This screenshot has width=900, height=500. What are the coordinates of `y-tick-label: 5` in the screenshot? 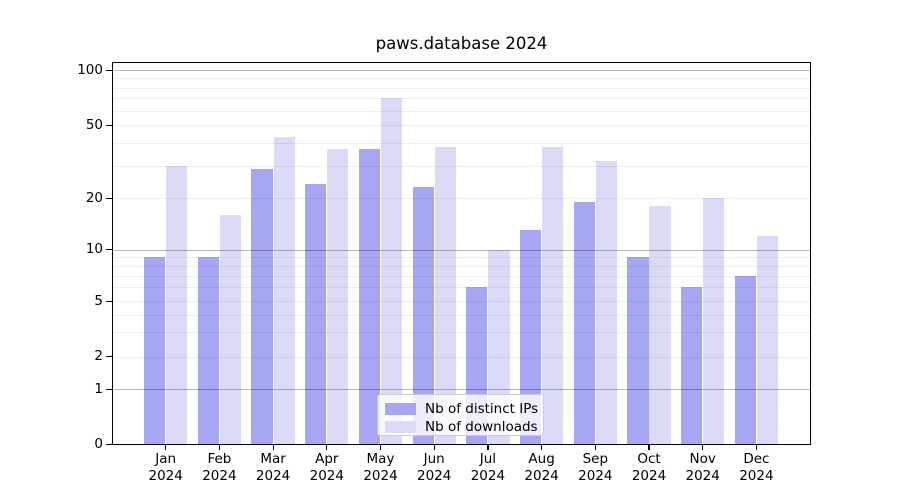 It's located at (98, 300).